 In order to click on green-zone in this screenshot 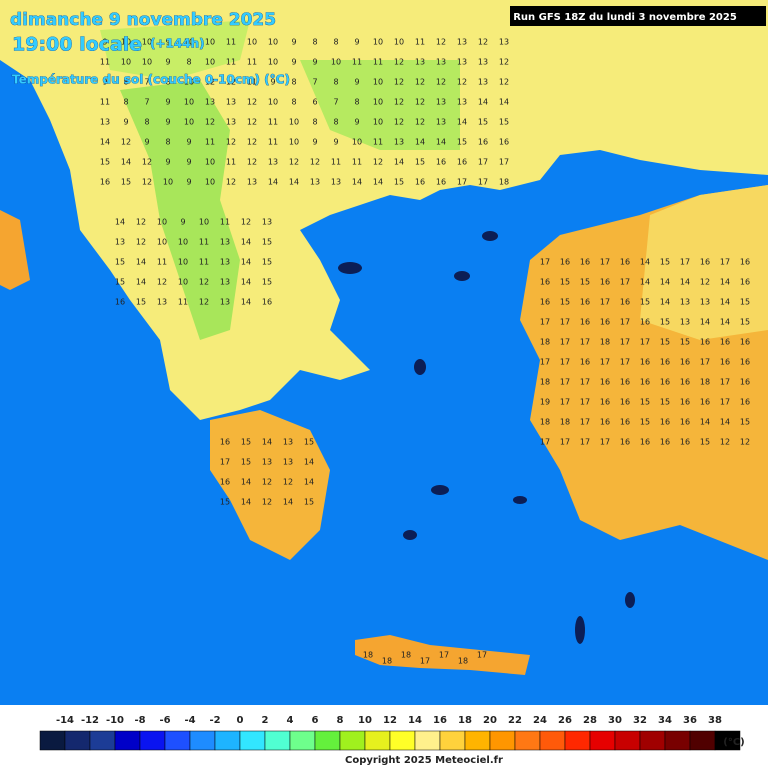, I will do `click(180, 210)`.